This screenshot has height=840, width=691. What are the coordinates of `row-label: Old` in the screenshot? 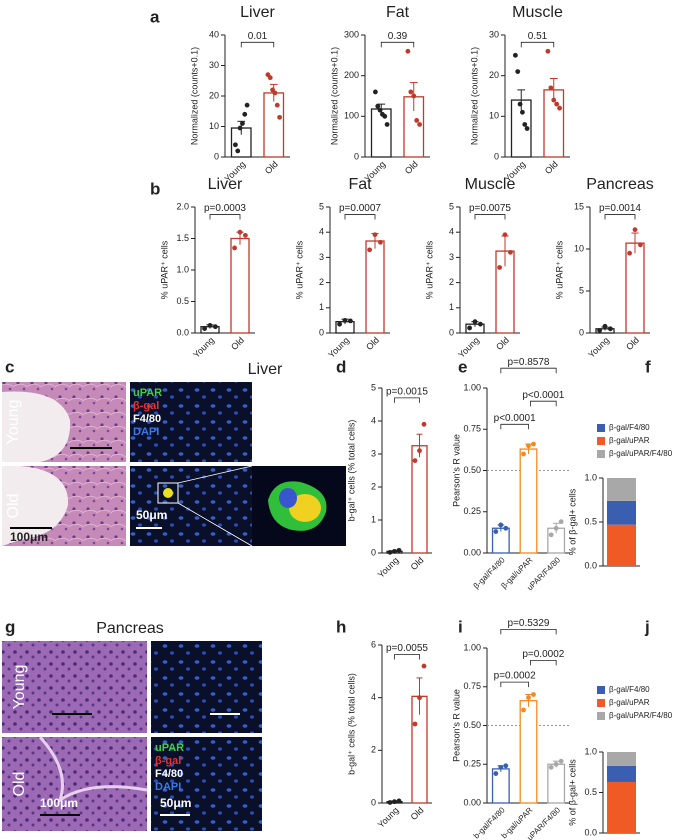 It's located at (19, 784).